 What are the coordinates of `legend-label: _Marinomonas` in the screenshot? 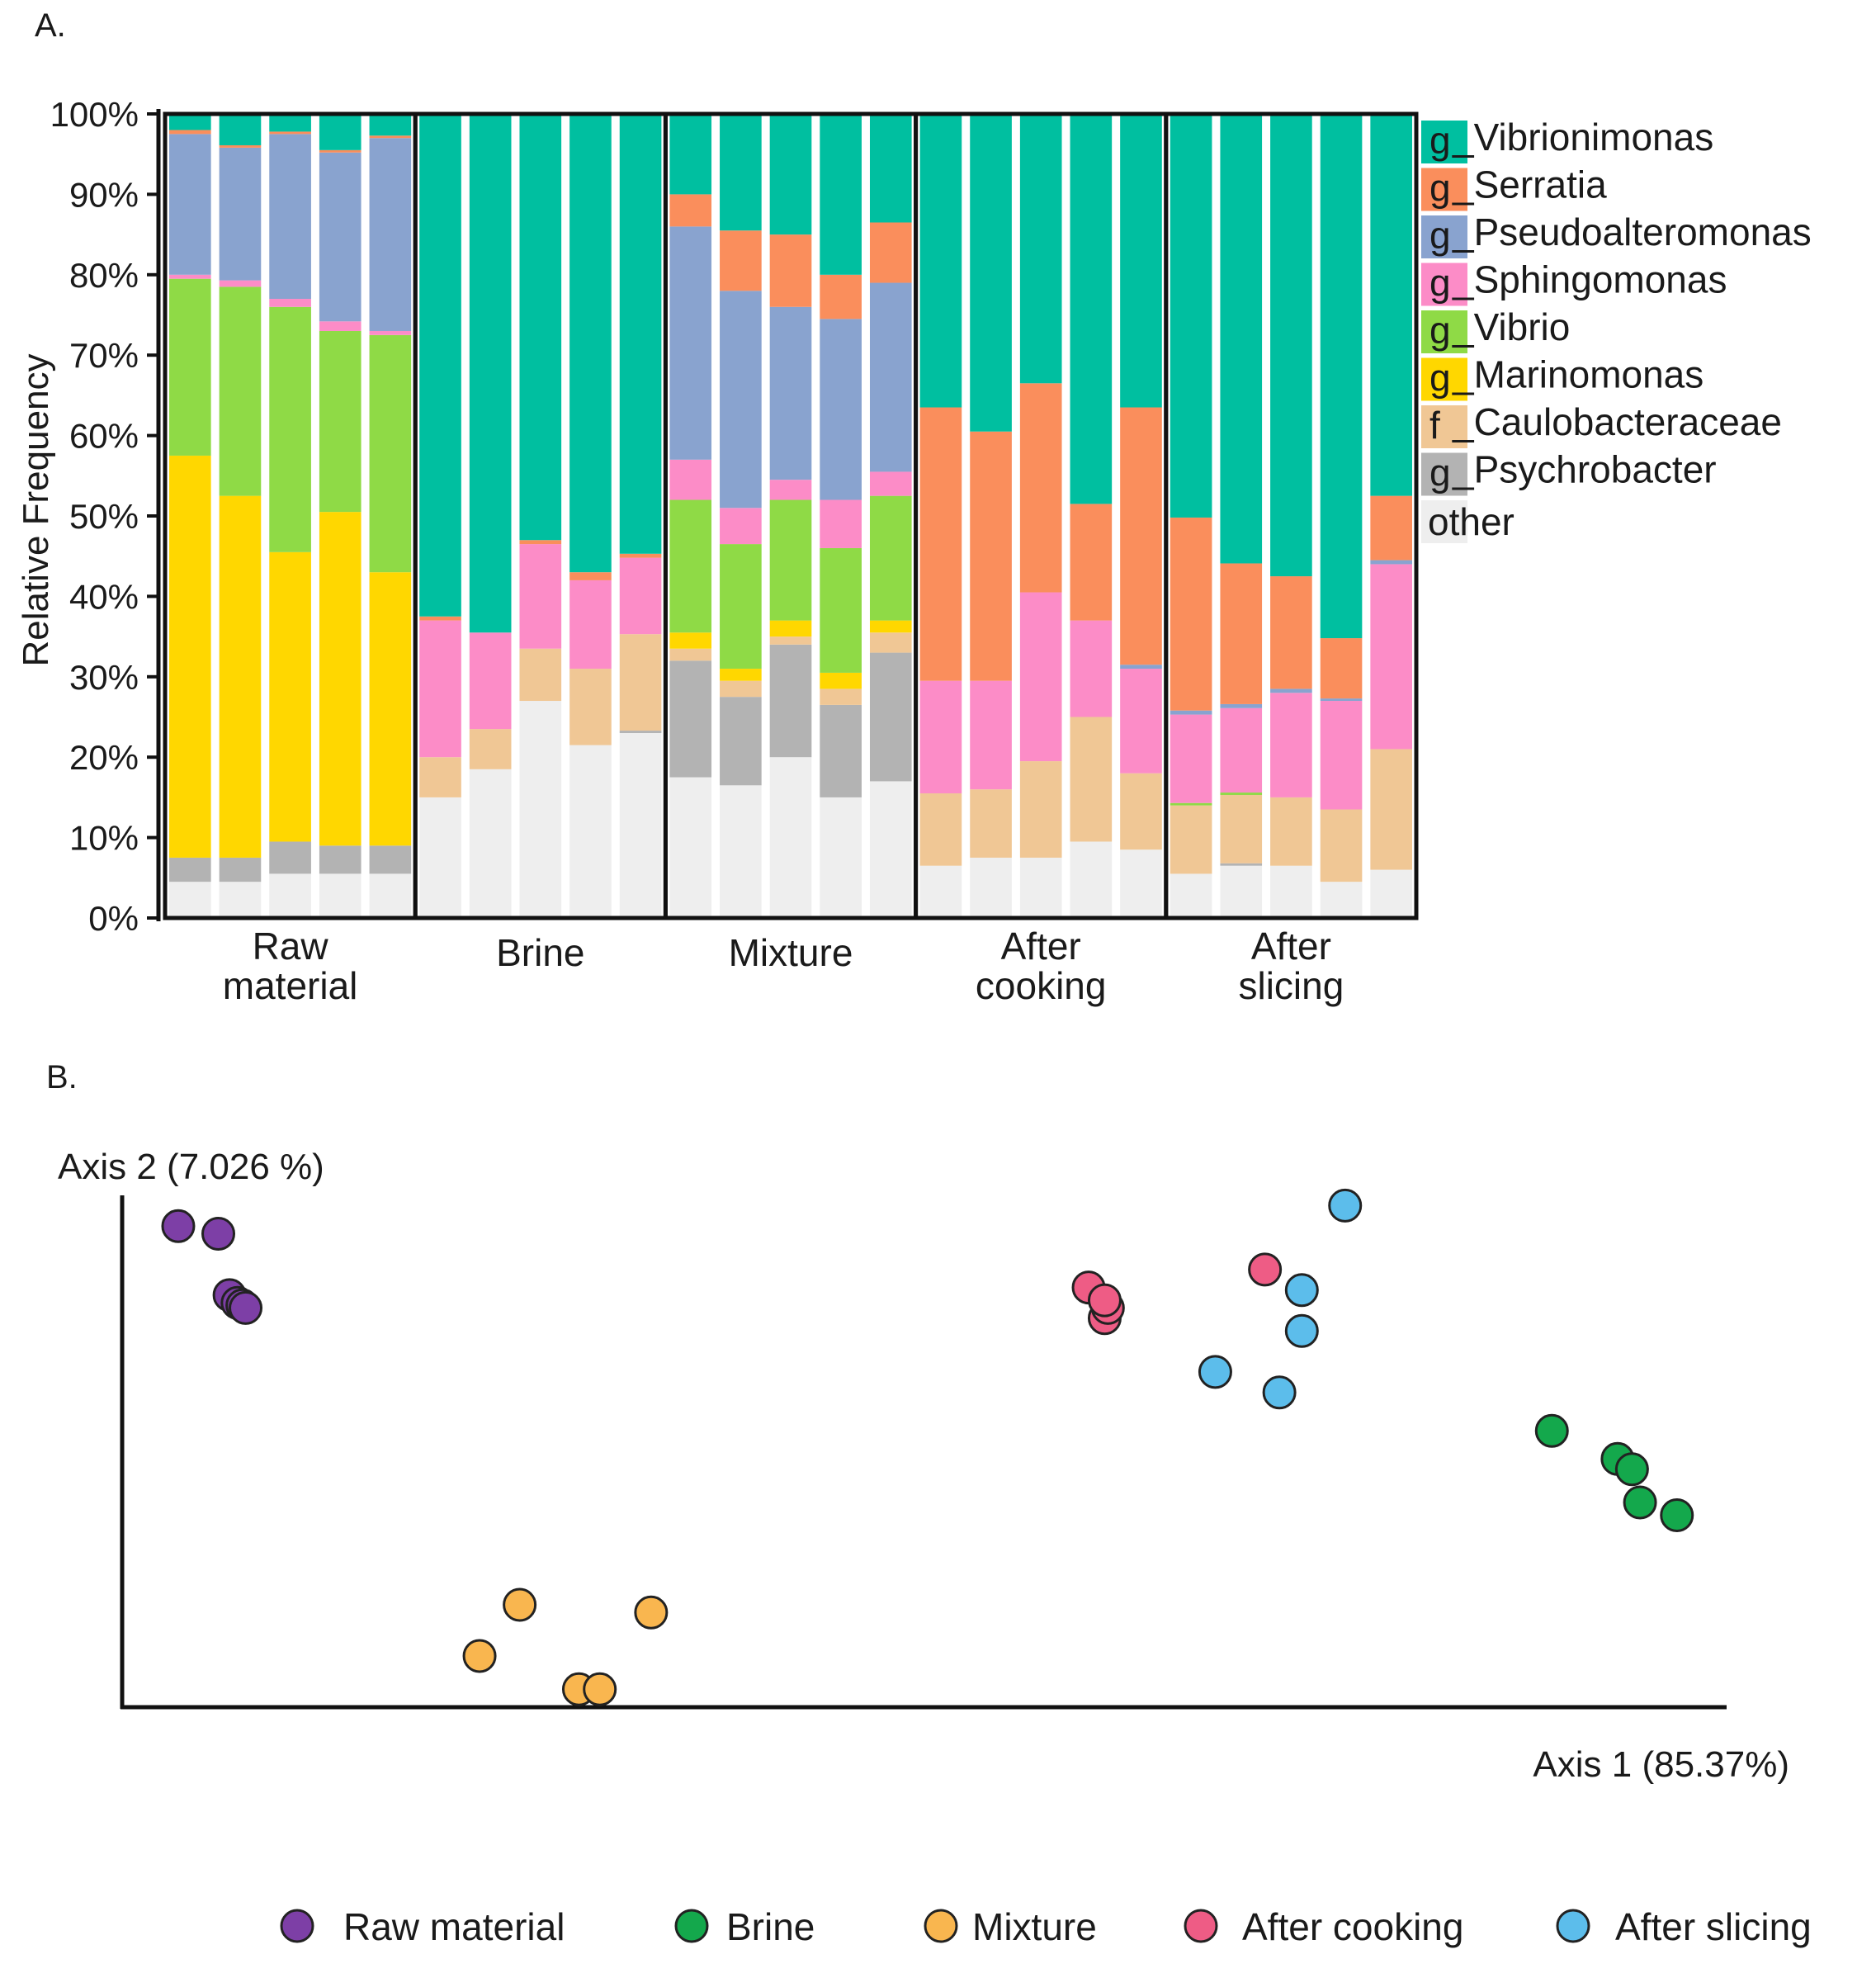 It's located at (1578, 374).